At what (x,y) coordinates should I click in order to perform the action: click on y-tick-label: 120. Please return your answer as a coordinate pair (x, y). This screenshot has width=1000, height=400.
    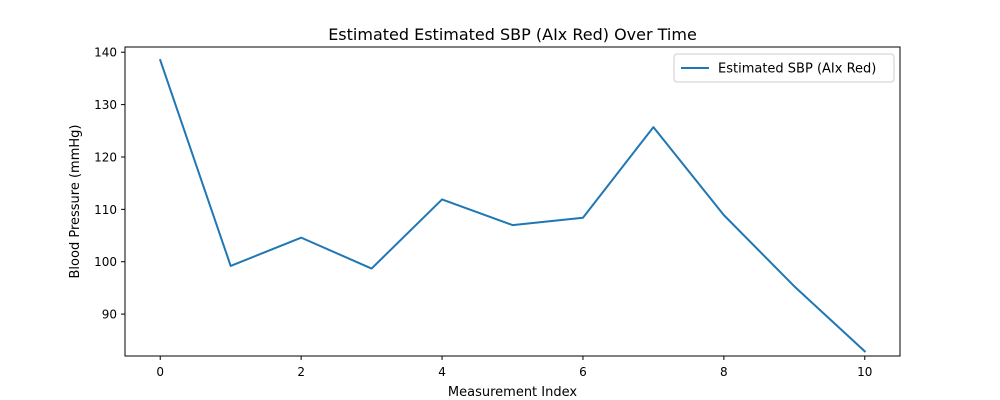
    Looking at the image, I should click on (105, 157).